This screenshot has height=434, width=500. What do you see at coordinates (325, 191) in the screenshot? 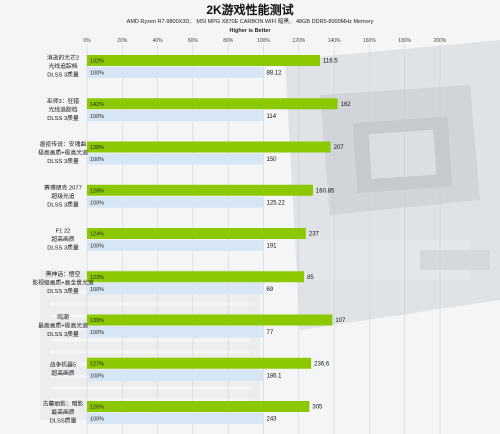
I see `bar-value-label: 160.85` at bounding box center [325, 191].